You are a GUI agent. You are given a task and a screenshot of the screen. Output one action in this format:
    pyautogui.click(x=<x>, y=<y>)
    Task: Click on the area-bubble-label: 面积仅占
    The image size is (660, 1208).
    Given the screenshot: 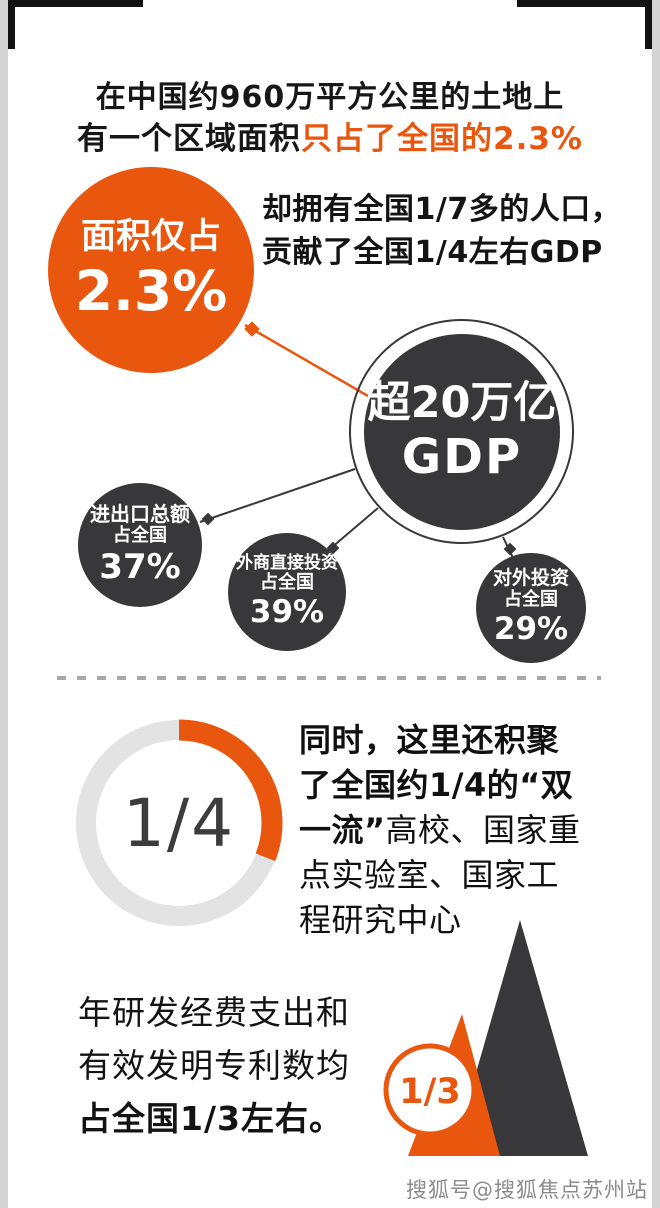 What is the action you would take?
    pyautogui.click(x=150, y=237)
    